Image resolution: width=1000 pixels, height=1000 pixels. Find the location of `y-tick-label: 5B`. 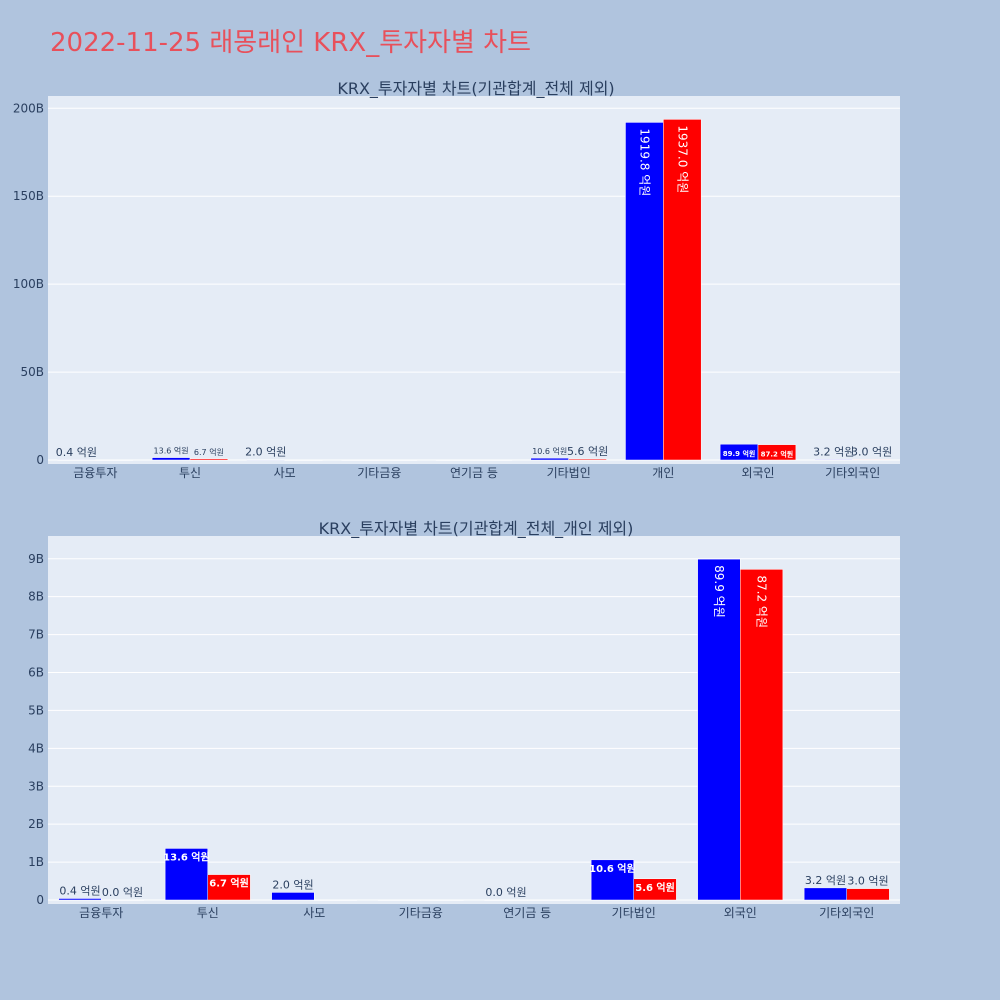

y-tick-label: 5B is located at coordinates (36, 710).